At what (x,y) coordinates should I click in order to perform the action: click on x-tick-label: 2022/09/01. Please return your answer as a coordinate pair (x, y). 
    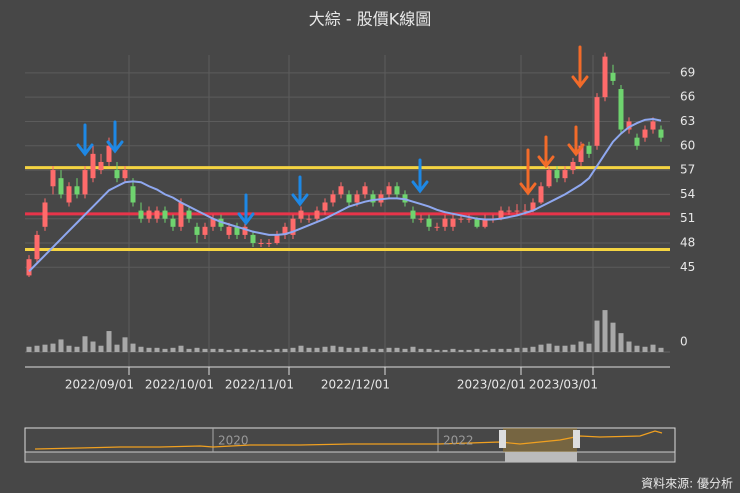
    Looking at the image, I should click on (99, 385).